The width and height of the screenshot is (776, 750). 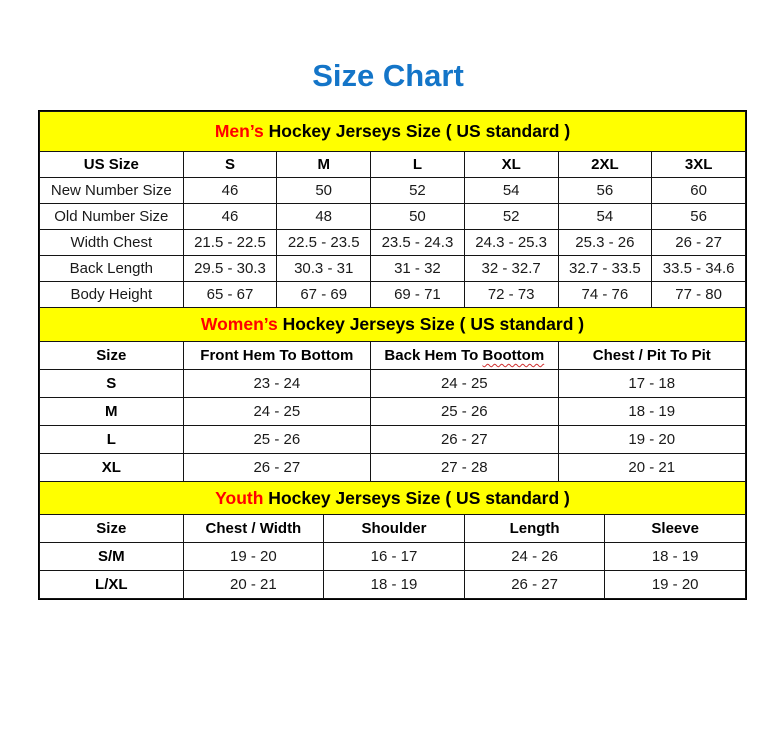 What do you see at coordinates (111, 439) in the screenshot?
I see `row-label: L` at bounding box center [111, 439].